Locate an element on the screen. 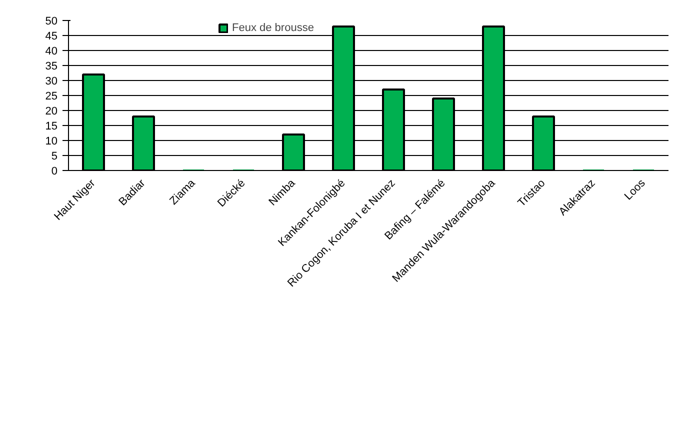 Image resolution: width=688 pixels, height=445 pixels. y-tick-label: 20 is located at coordinates (51, 112).